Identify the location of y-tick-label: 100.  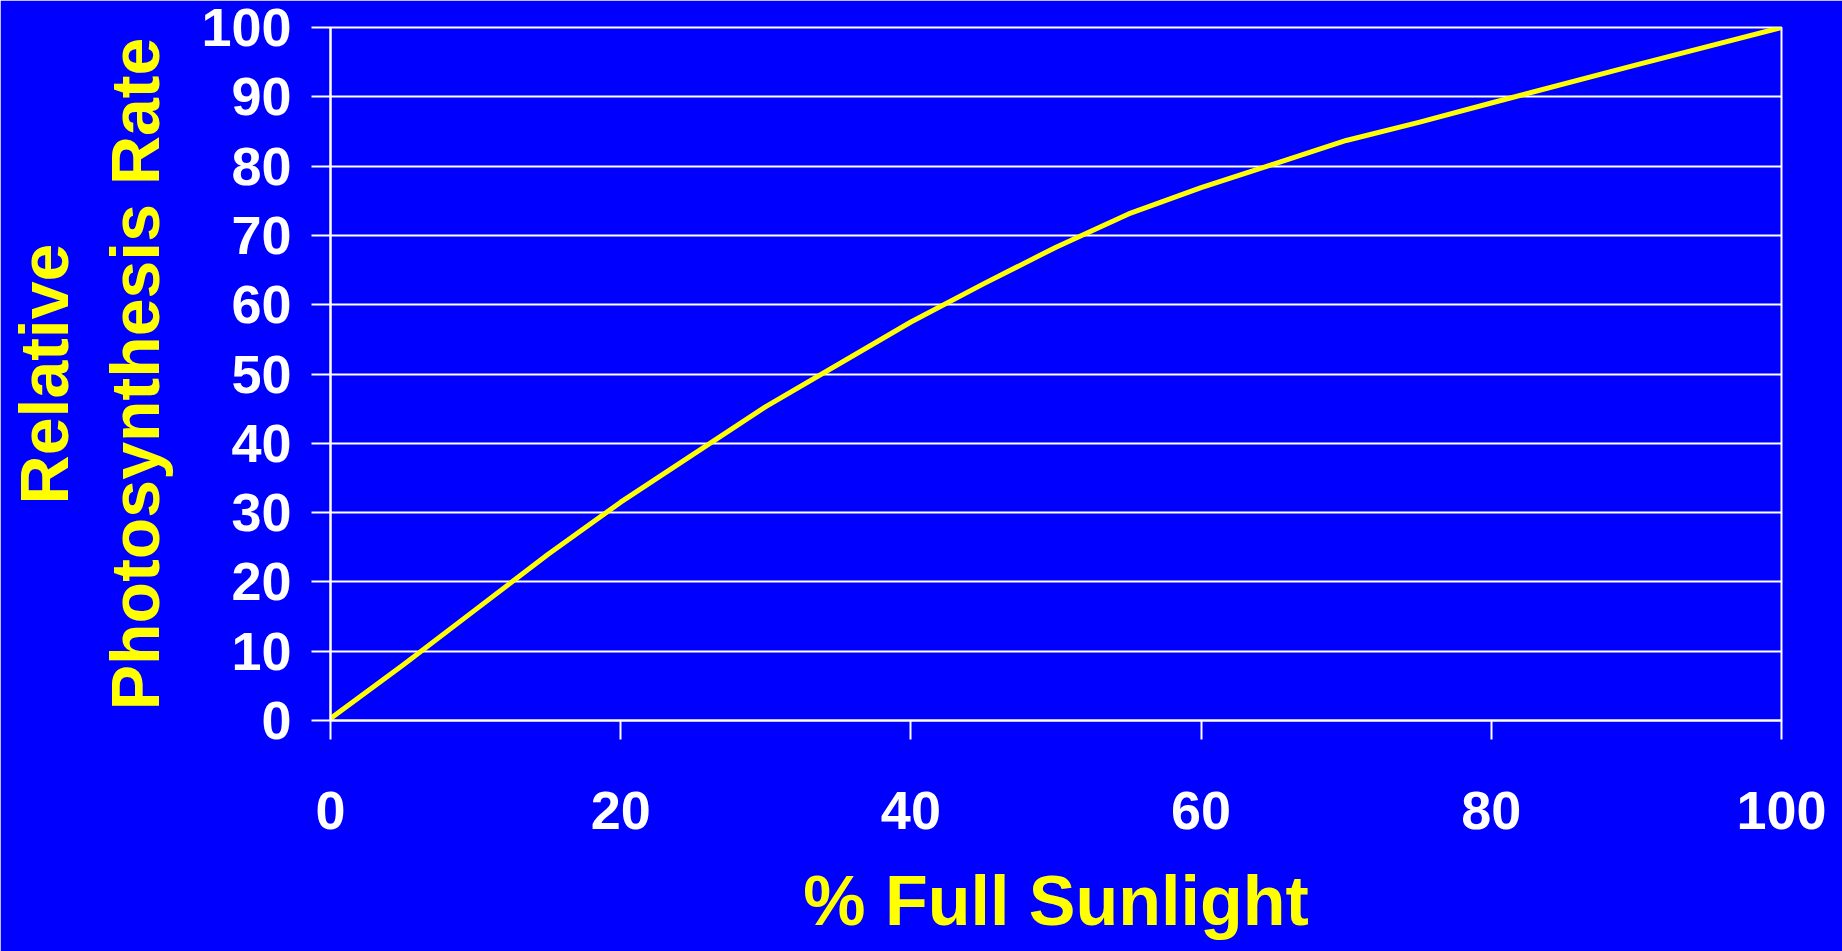
(246, 28).